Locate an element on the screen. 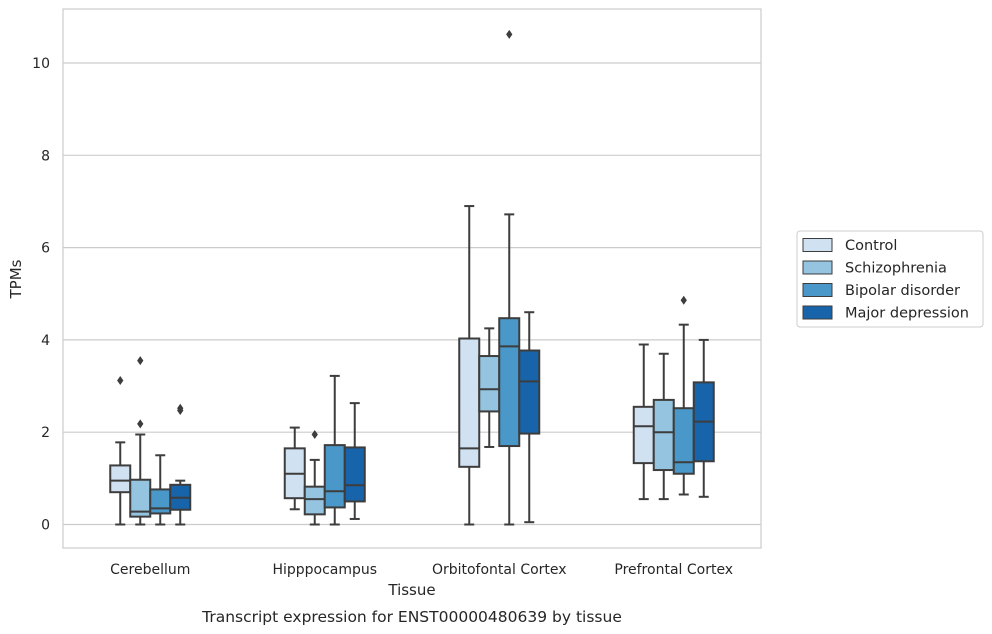 The image size is (992, 634). legend-label: Major depression is located at coordinates (907, 314).